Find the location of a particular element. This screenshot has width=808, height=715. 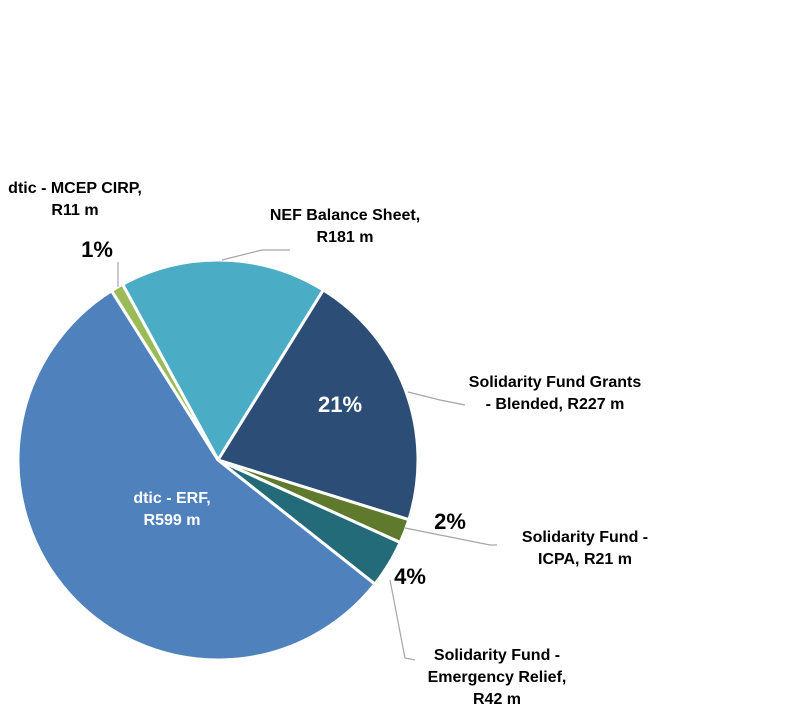

slice-label: Solidarity Fund Grants - Blended, R227 m is located at coordinates (555, 393).